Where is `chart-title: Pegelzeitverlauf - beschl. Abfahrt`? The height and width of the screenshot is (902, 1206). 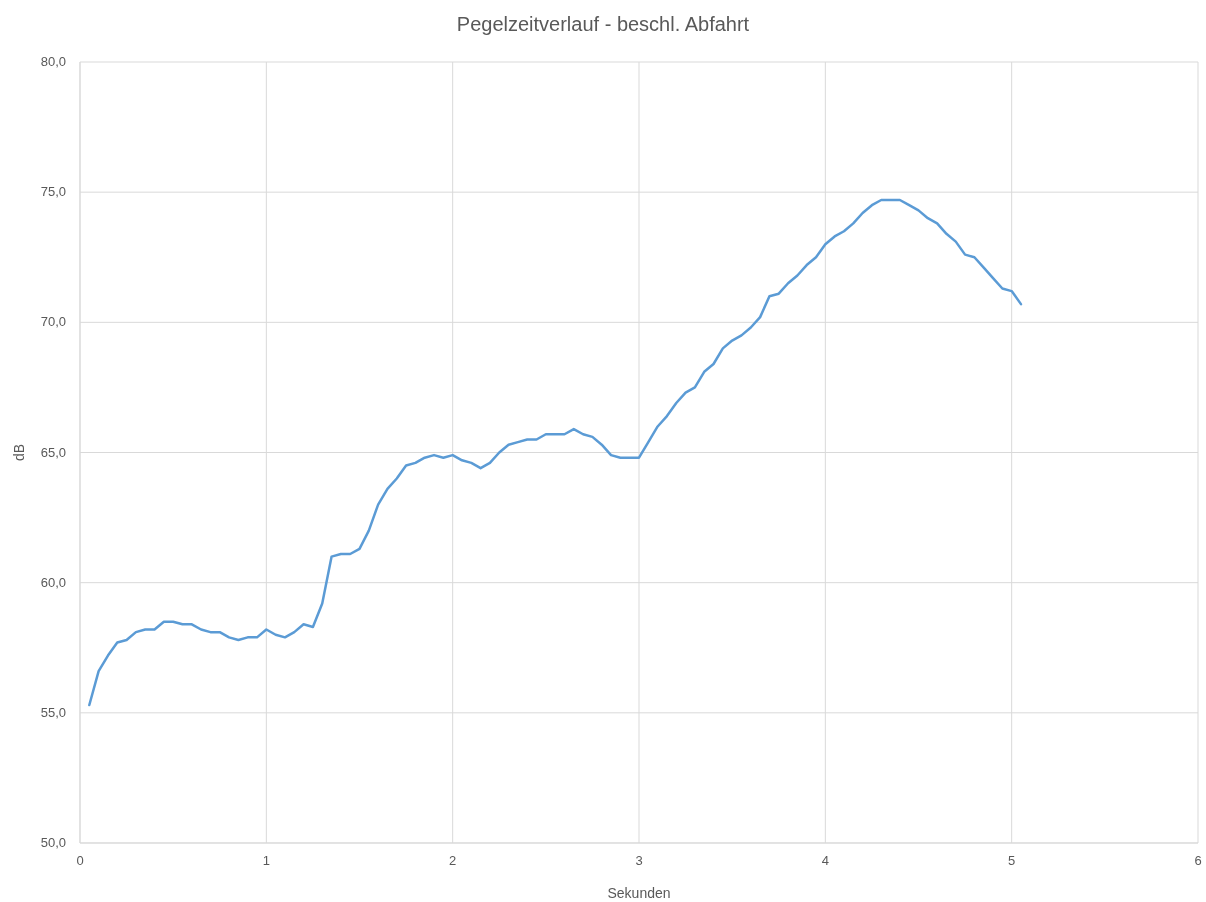
chart-title: Pegelzeitverlauf - beschl. Abfahrt is located at coordinates (603, 24).